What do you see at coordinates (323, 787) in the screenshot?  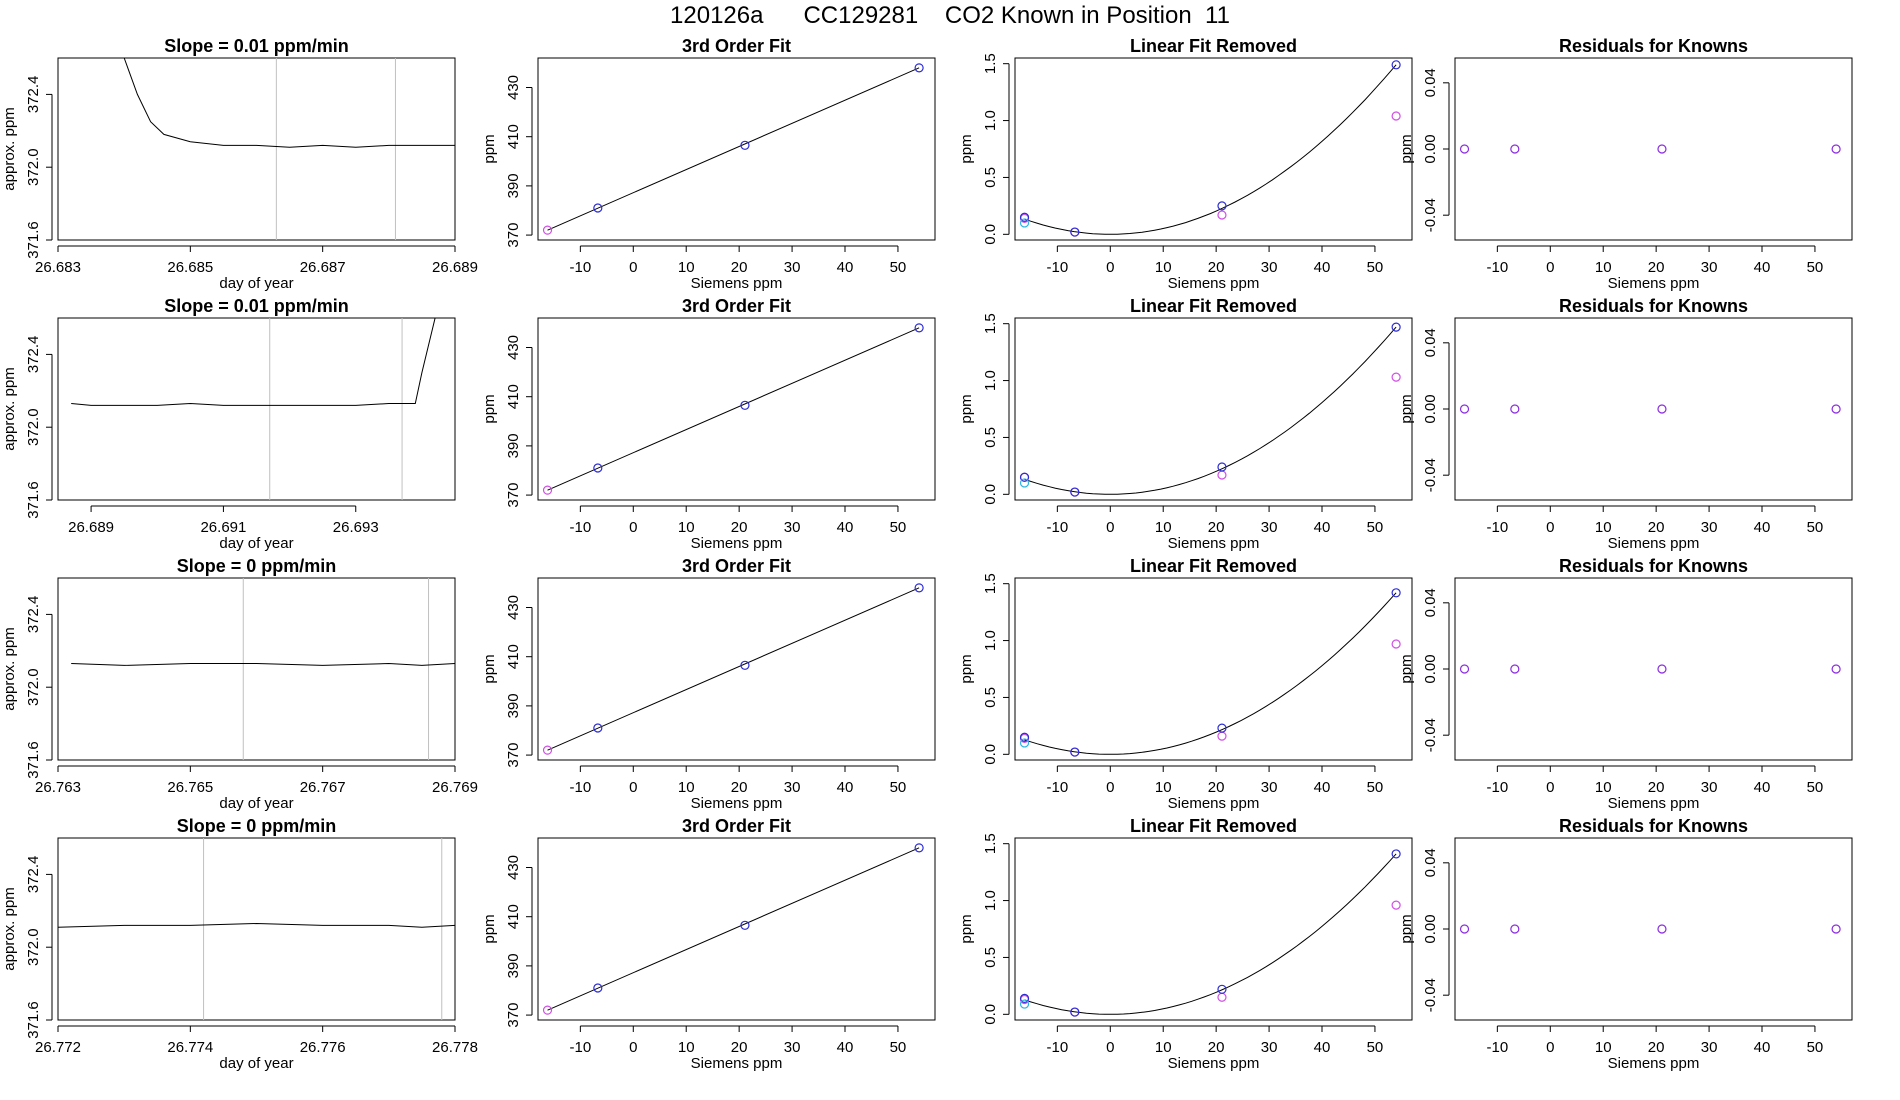 I see `r2-timeseries-x-tick-label: 26.767` at bounding box center [323, 787].